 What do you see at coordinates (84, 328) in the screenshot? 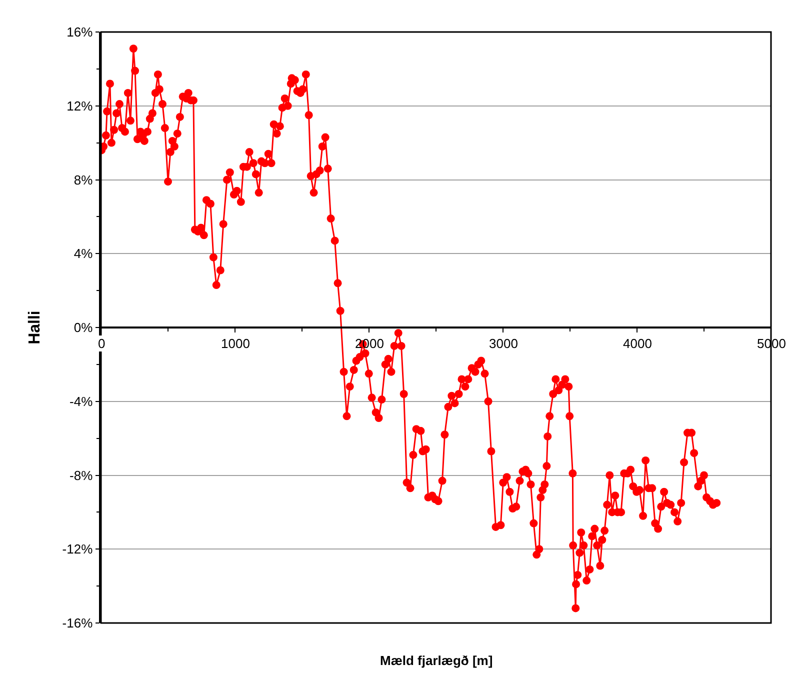
I see `y-tick-label: 0%` at bounding box center [84, 328].